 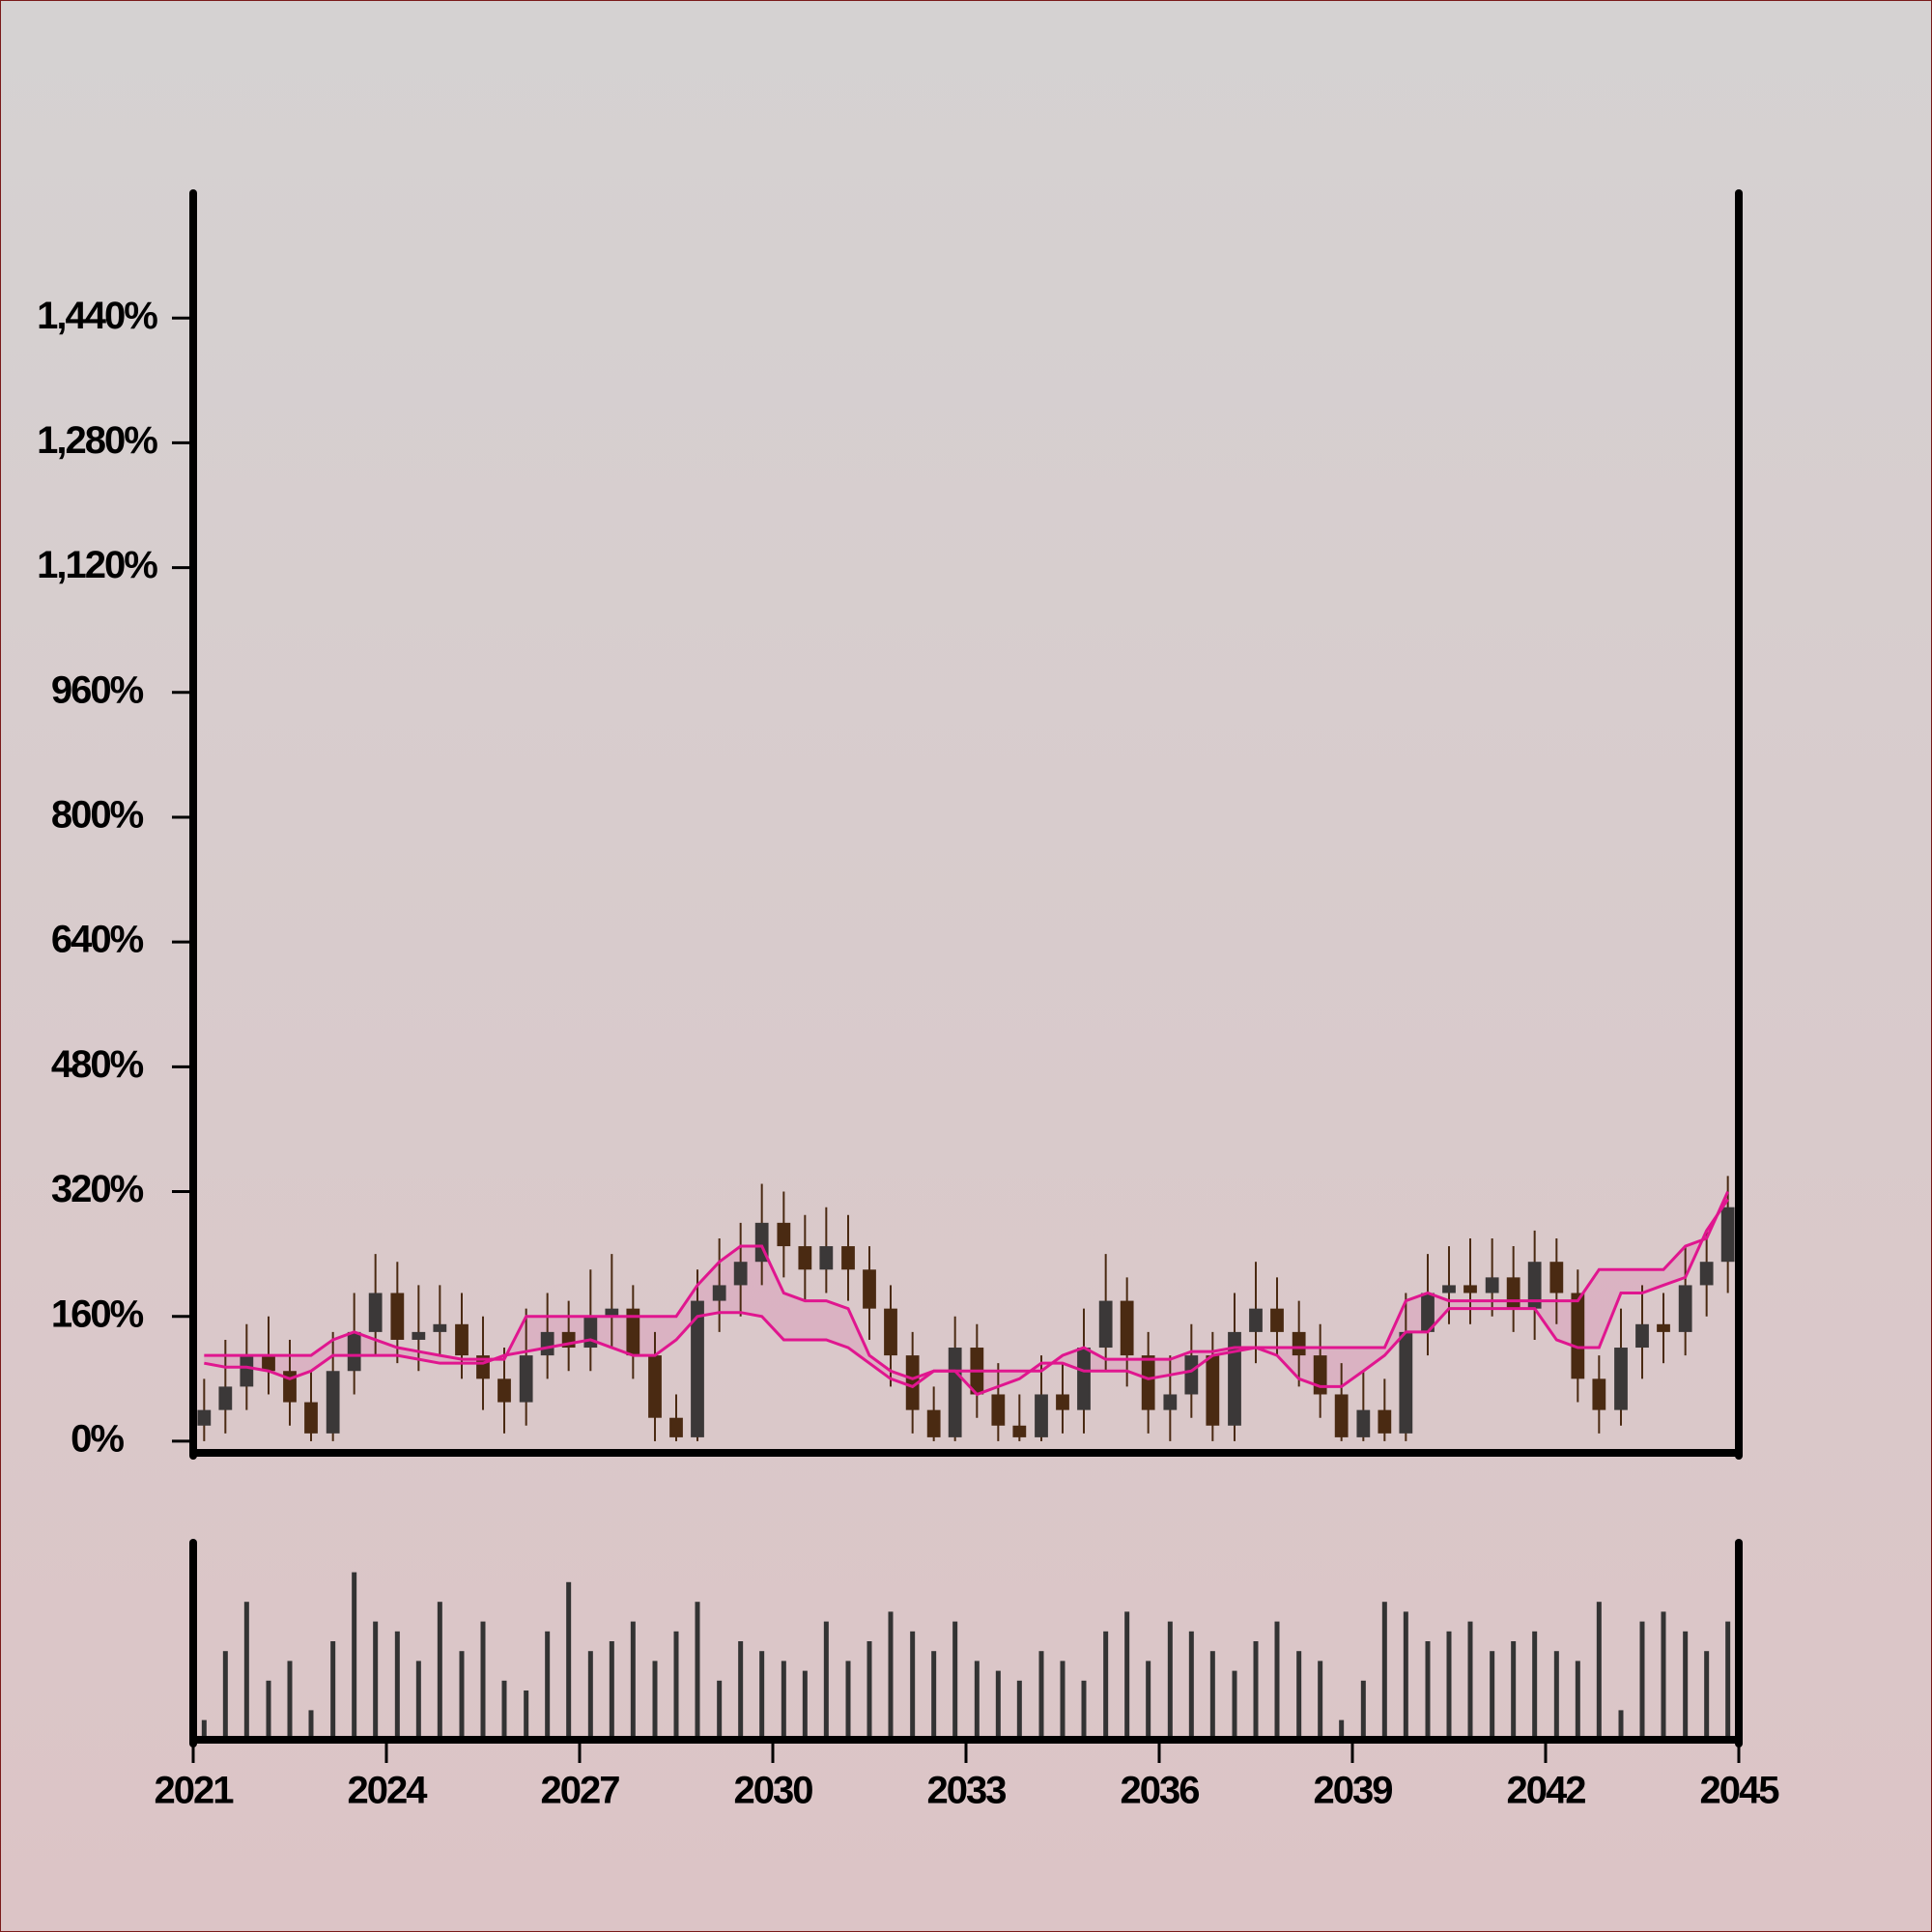 What do you see at coordinates (1353, 1791) in the screenshot?
I see `x-tick-label: 2039` at bounding box center [1353, 1791].